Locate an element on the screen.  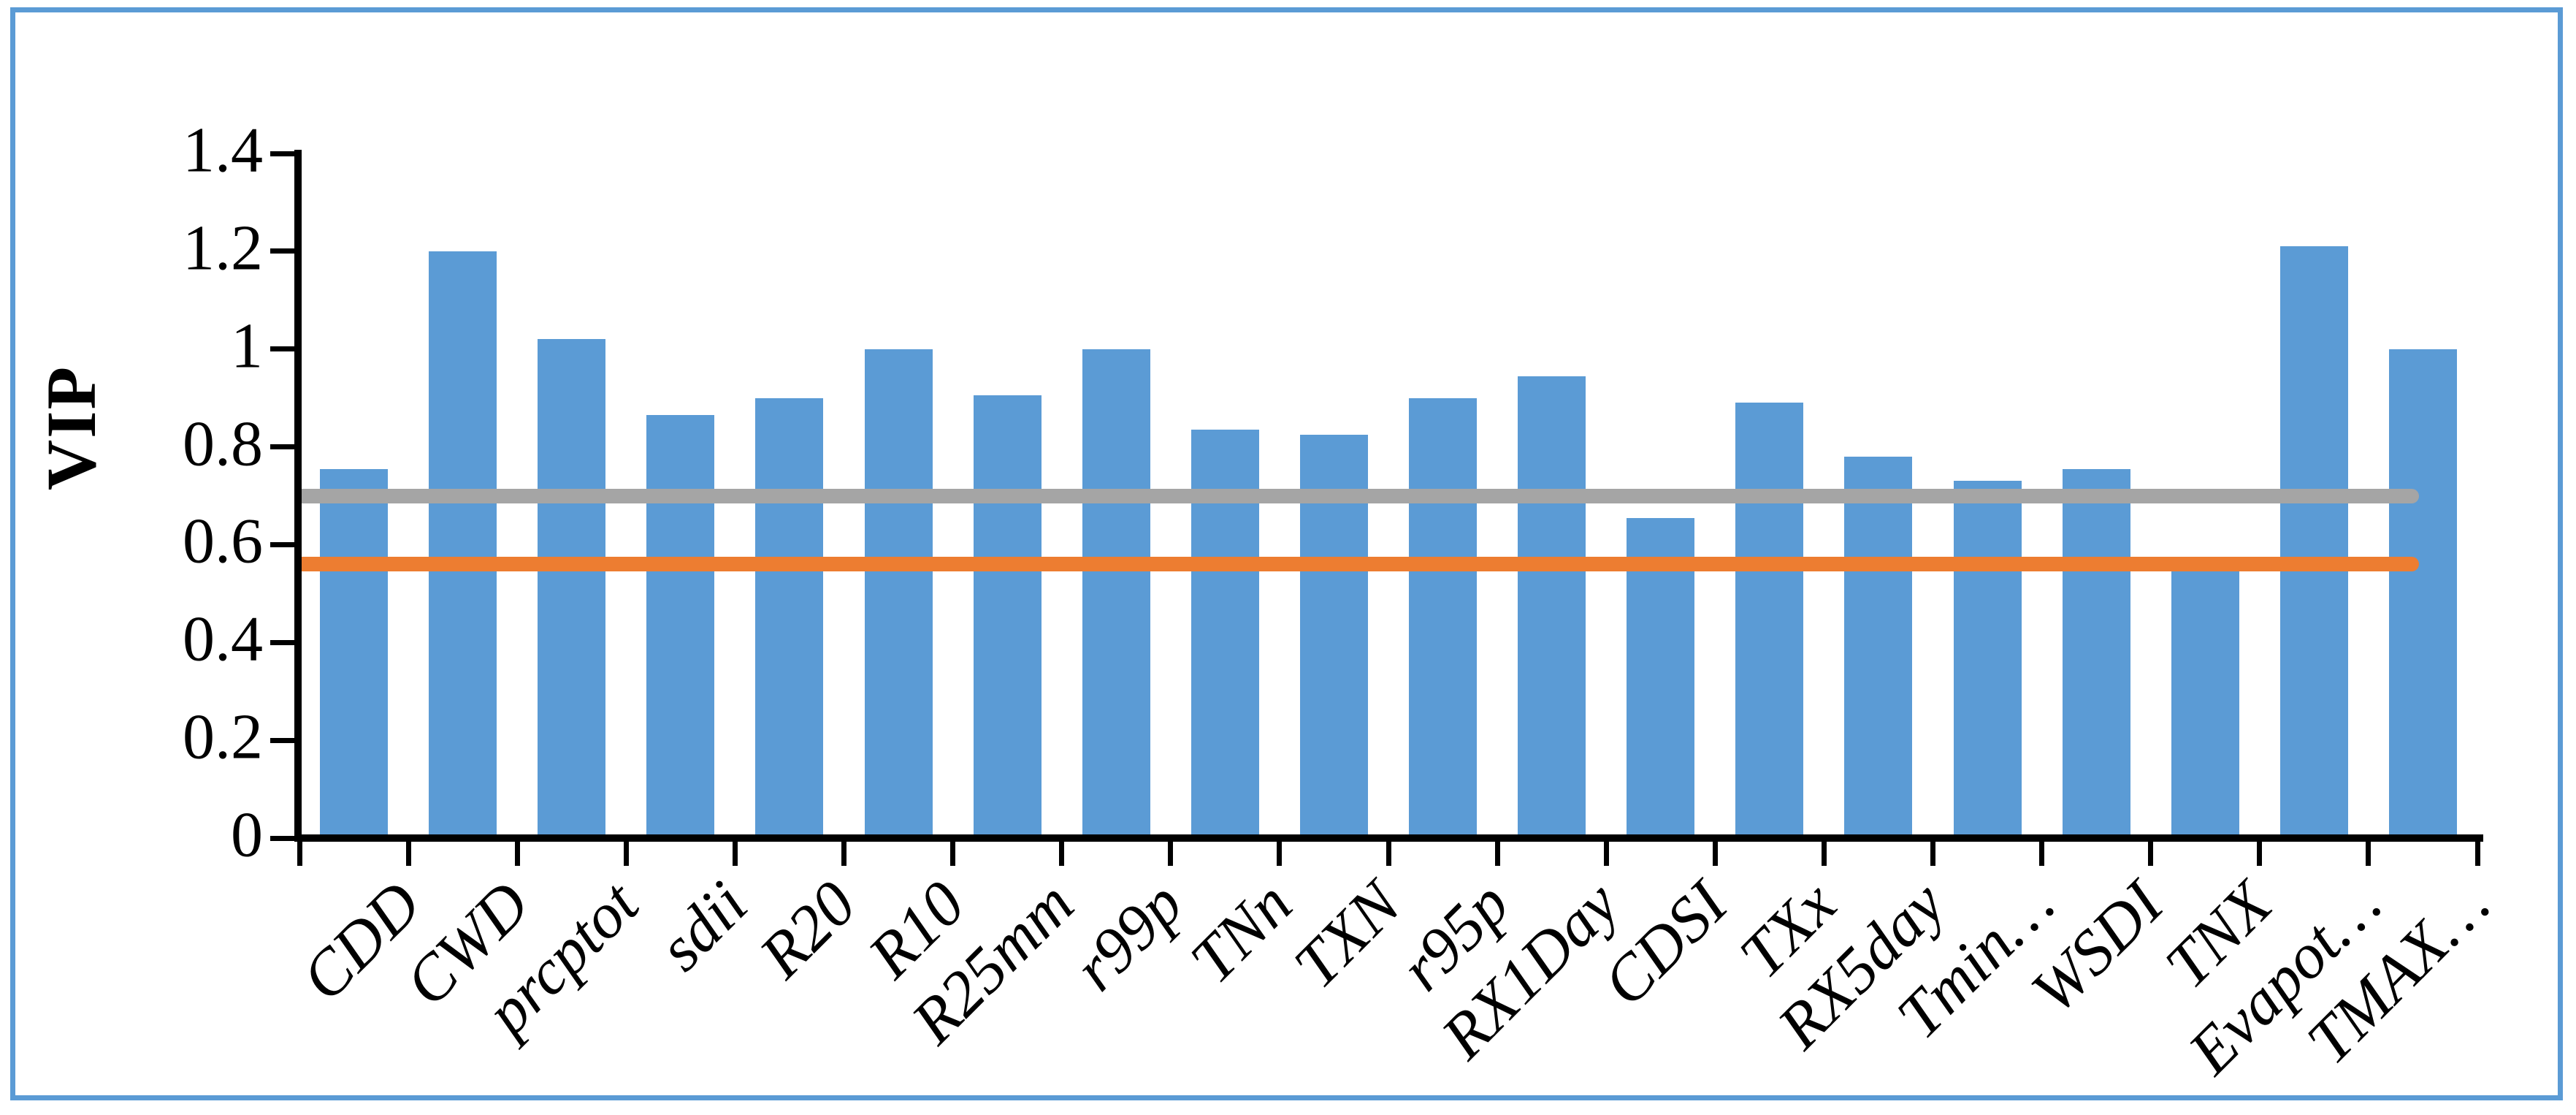
bar-R10 is located at coordinates (898, 591).